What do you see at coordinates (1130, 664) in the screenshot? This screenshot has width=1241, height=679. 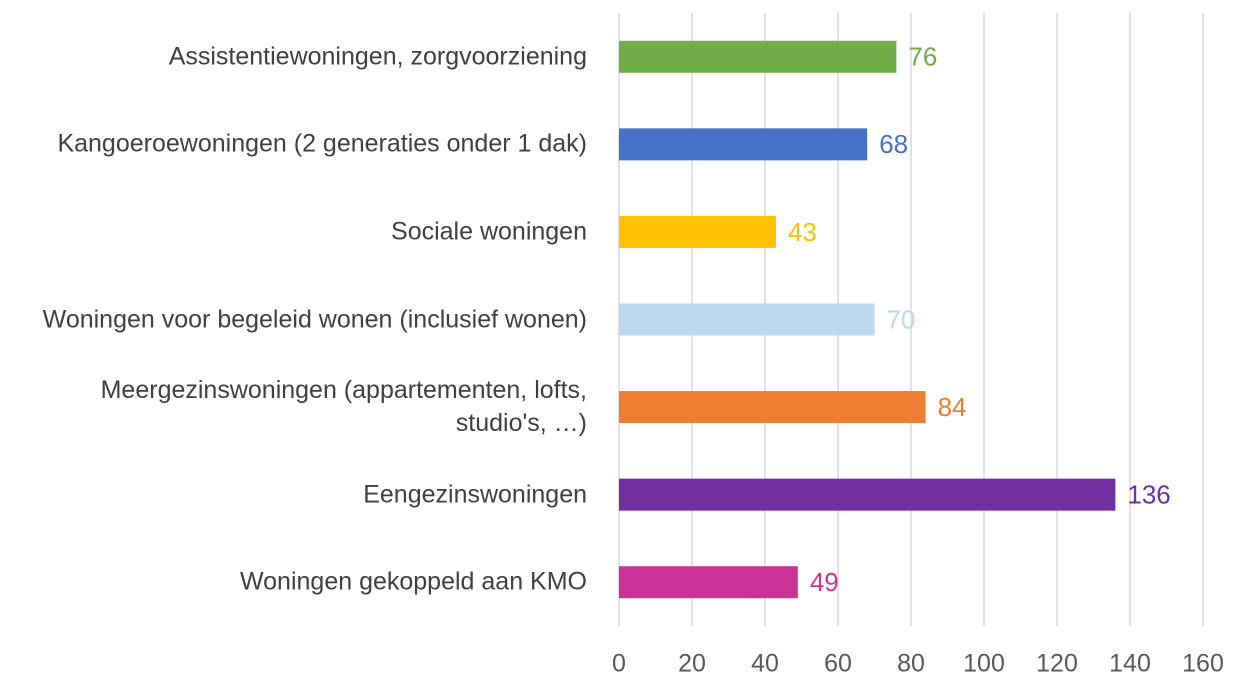 I see `x-tick-label: 140` at bounding box center [1130, 664].